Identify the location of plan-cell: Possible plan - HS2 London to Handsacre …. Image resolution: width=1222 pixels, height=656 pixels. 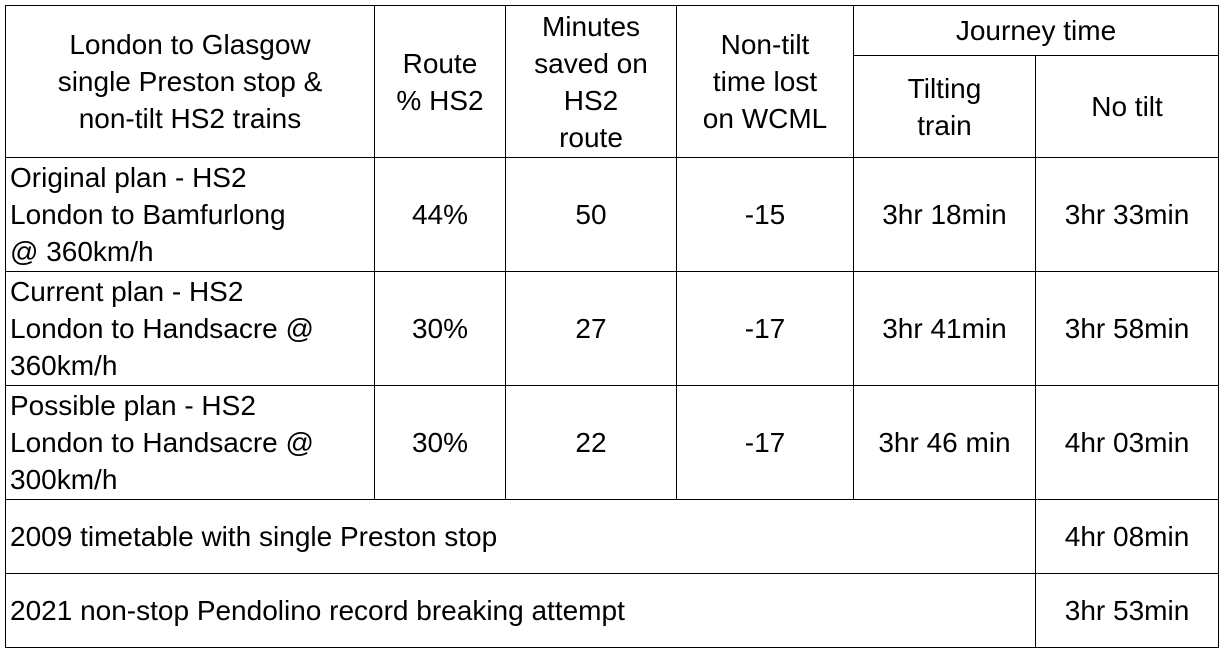
(190, 442).